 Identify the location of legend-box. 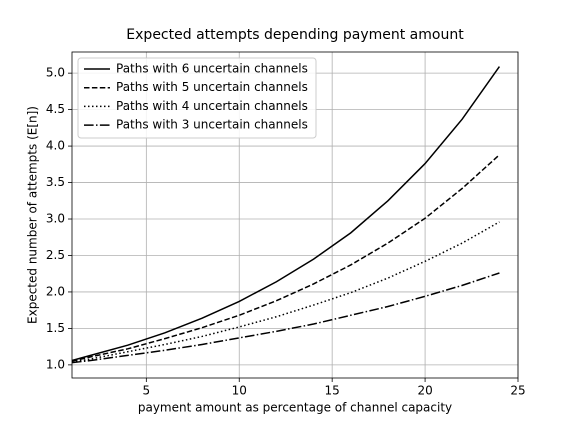
(197, 98).